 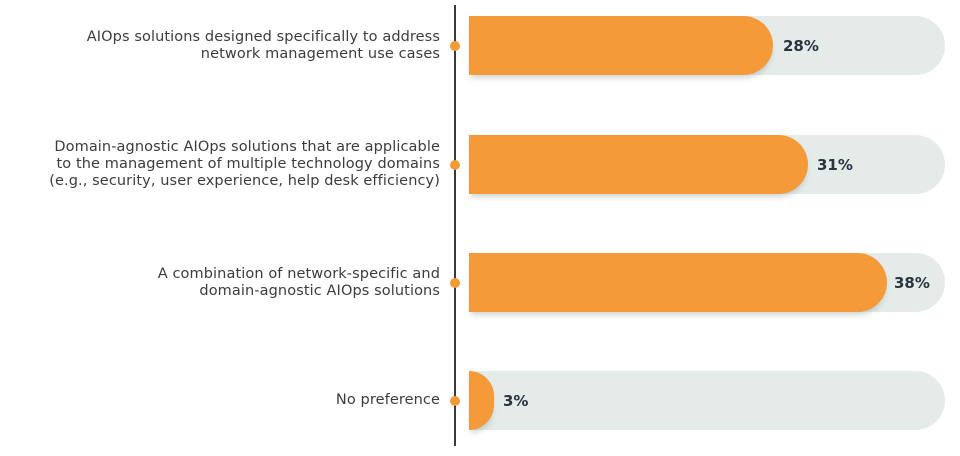 I want to click on value-label: 28%, so click(x=801, y=45).